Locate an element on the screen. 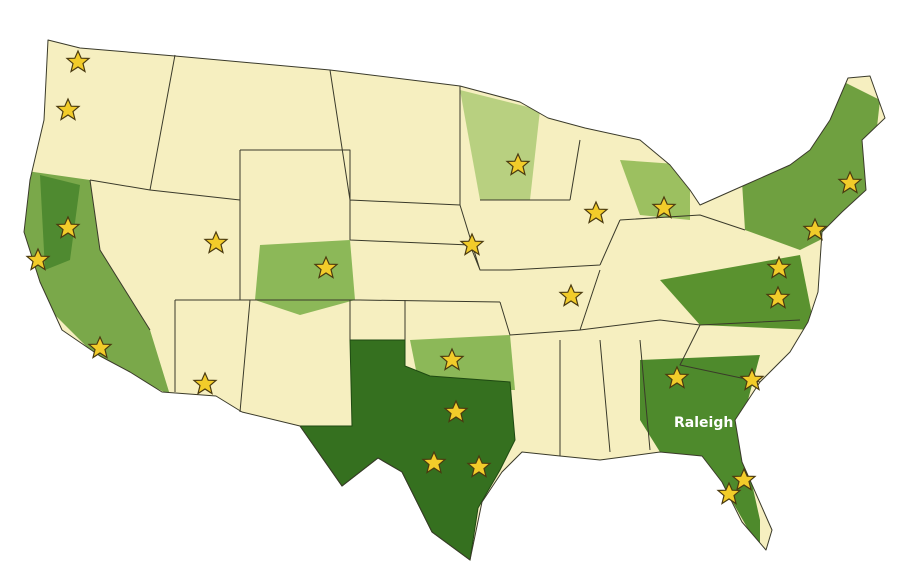 This screenshot has height=576, width=900. city-label: Raleigh is located at coordinates (703, 423).